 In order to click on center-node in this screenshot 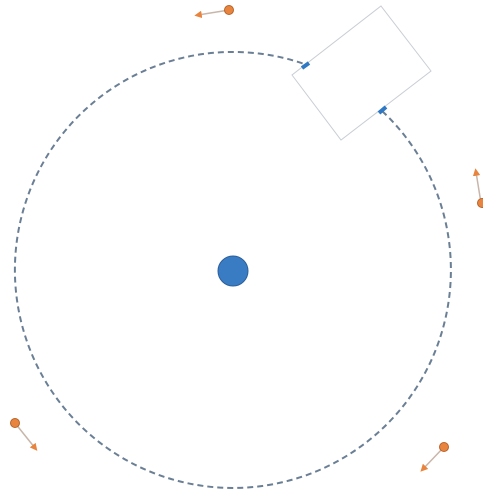, I will do `click(233, 271)`.